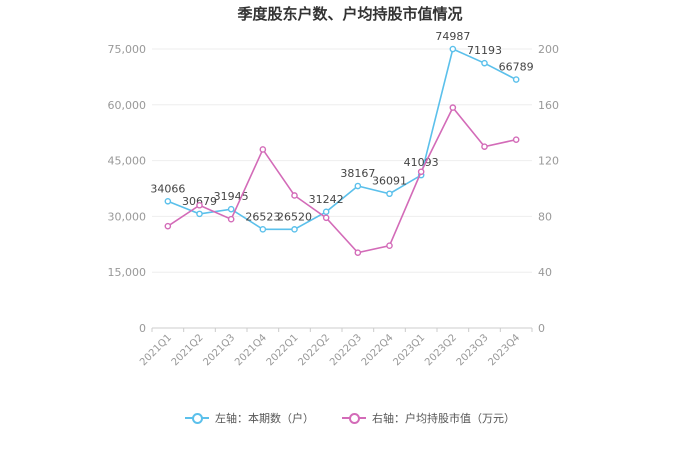 The width and height of the screenshot is (700, 473). What do you see at coordinates (421, 162) in the screenshot?
I see `data-label: 41093` at bounding box center [421, 162].